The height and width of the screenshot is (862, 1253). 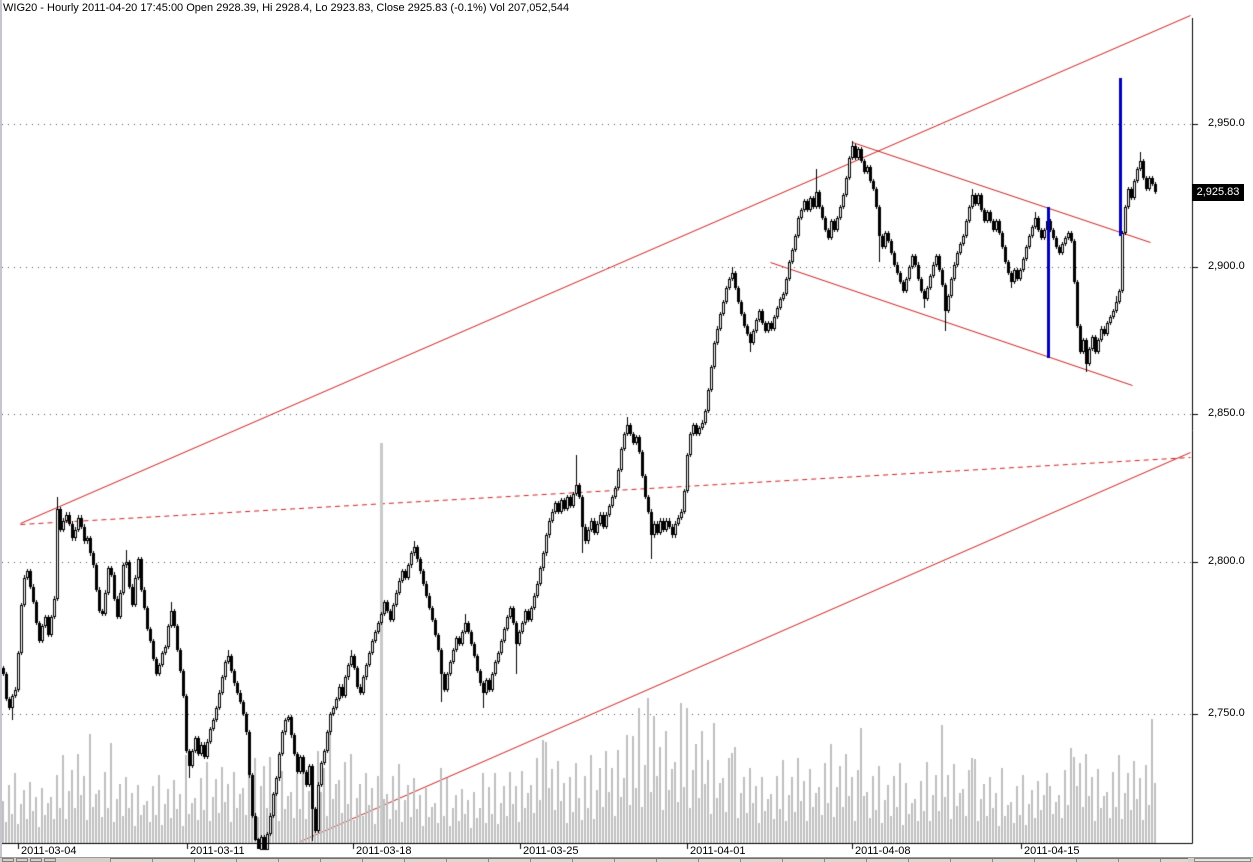 I want to click on last-price-label: 2,925.83, so click(x=1218, y=192).